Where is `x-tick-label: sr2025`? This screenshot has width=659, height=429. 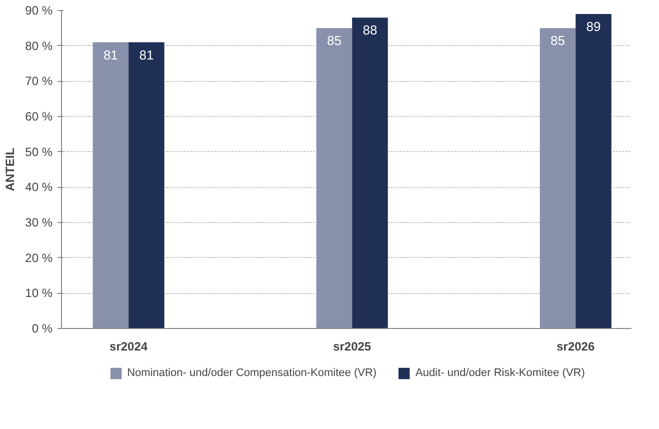
x-tick-label: sr2025 is located at coordinates (352, 347).